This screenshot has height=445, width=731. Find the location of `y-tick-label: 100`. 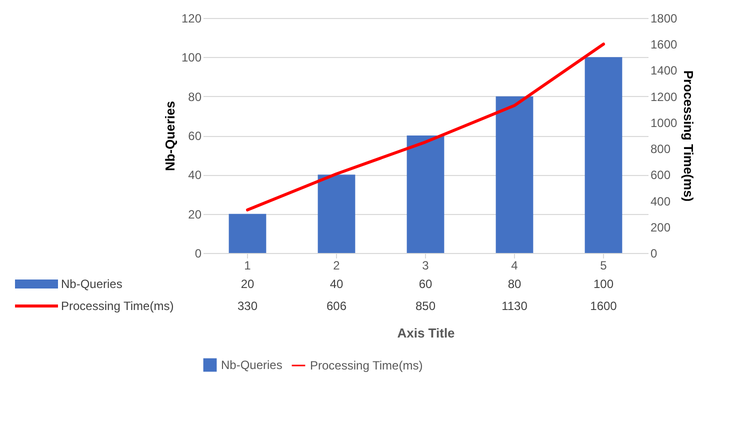

y-tick-label: 100 is located at coordinates (191, 57).